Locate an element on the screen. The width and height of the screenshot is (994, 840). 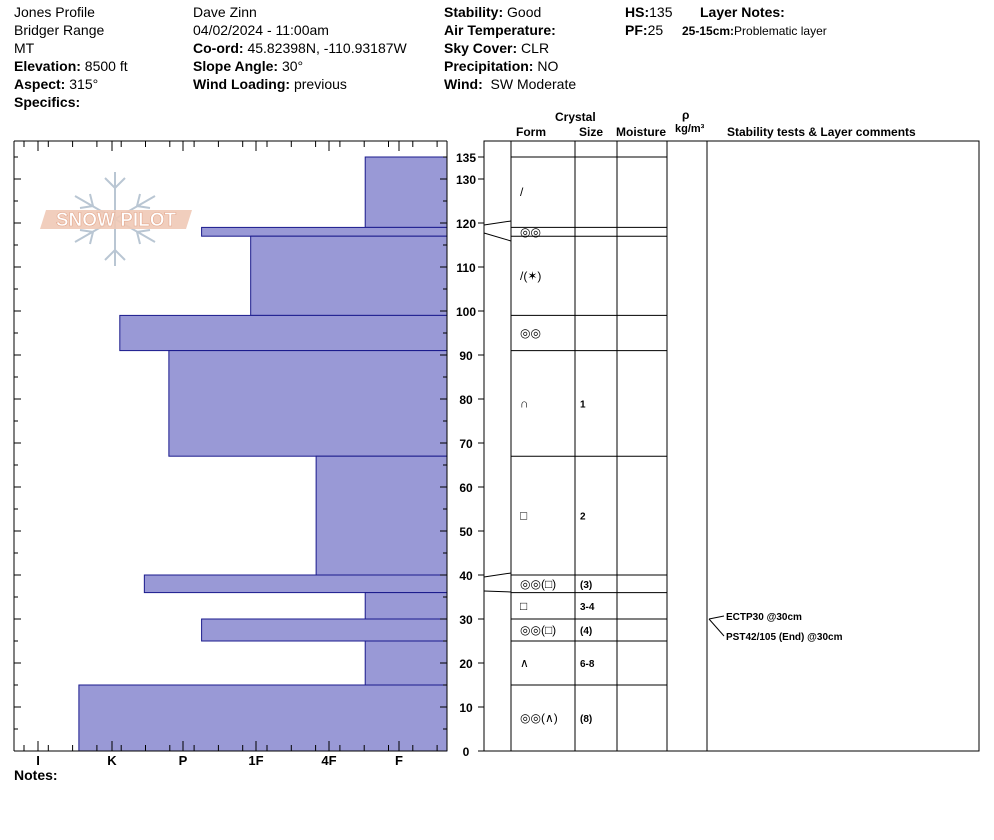
notes-label: Notes: is located at coordinates (36, 775).